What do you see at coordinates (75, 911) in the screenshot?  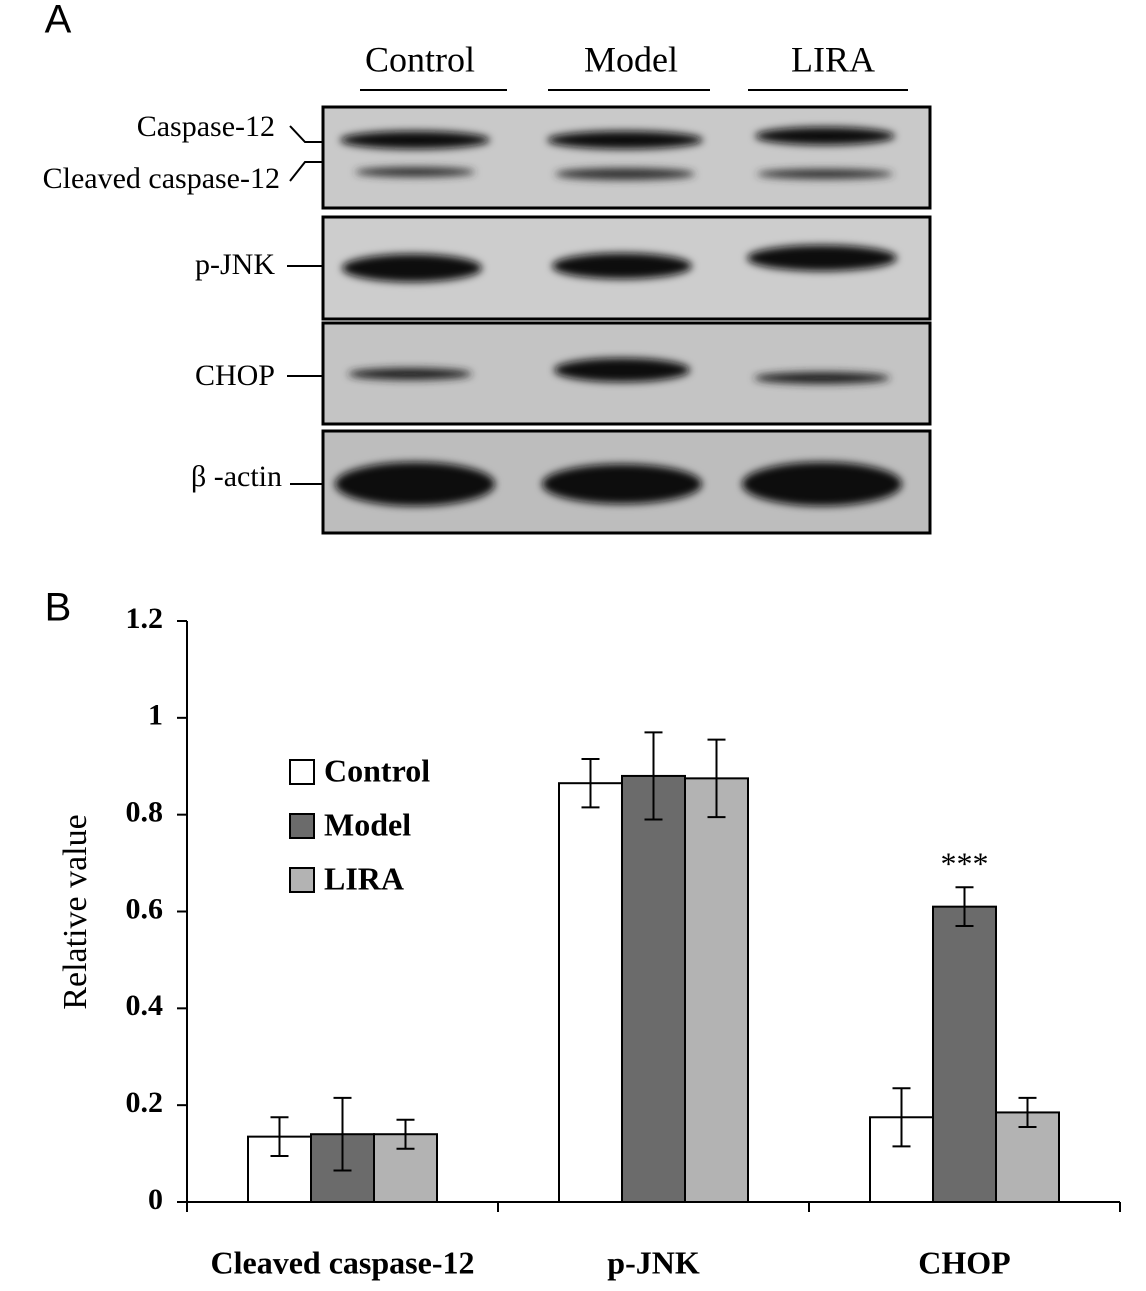 I see `y-axis-label: Relative value` at bounding box center [75, 911].